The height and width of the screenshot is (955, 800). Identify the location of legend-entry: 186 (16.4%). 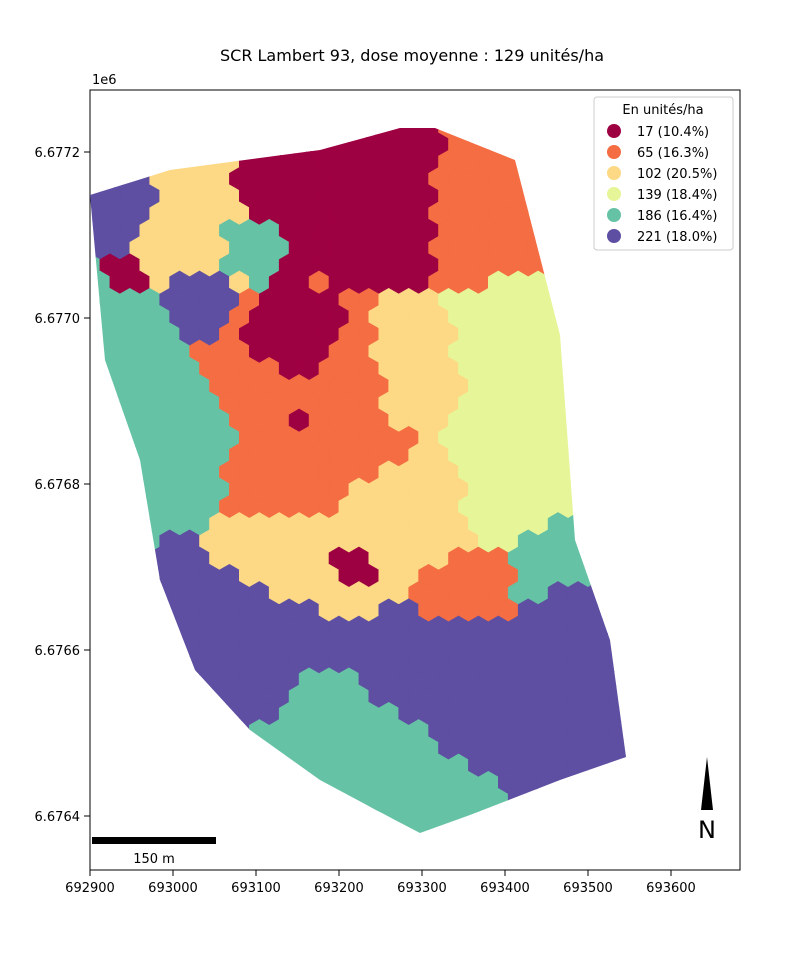
(662, 216).